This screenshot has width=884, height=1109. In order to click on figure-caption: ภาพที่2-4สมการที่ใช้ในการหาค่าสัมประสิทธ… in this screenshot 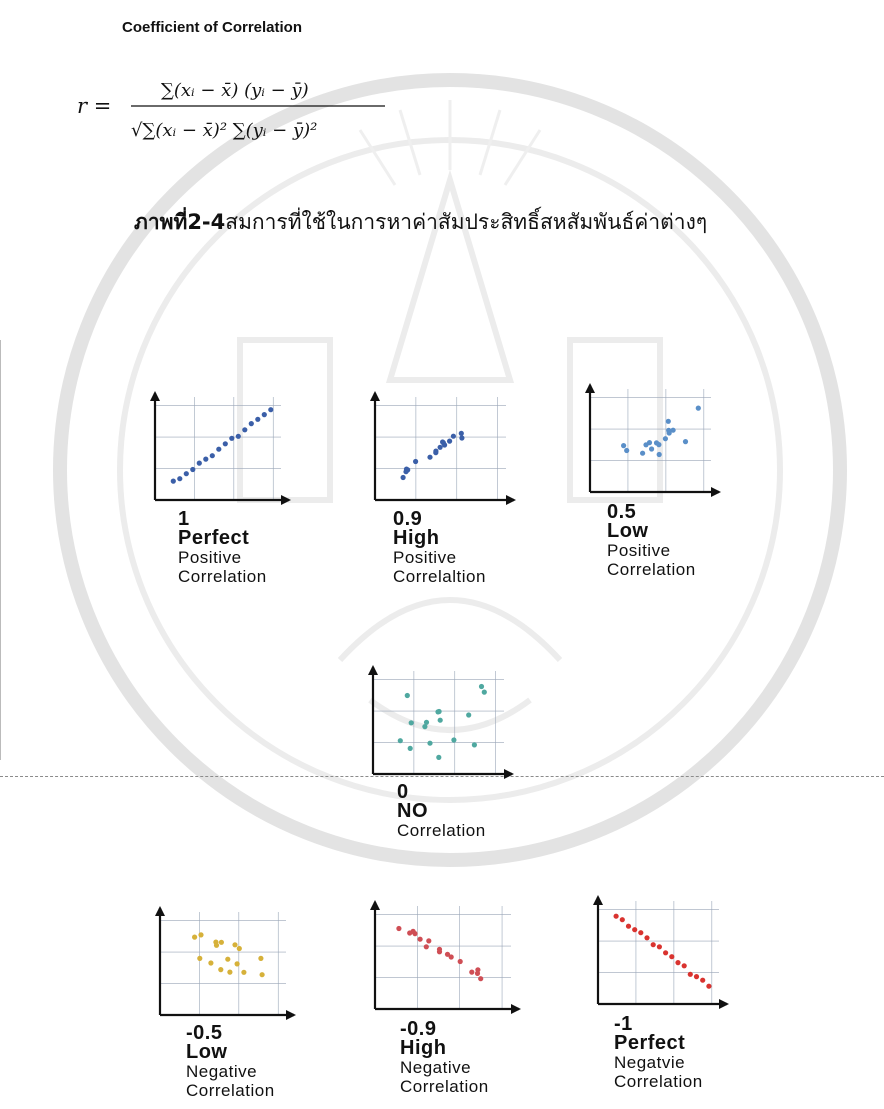, I will do `click(420, 222)`.